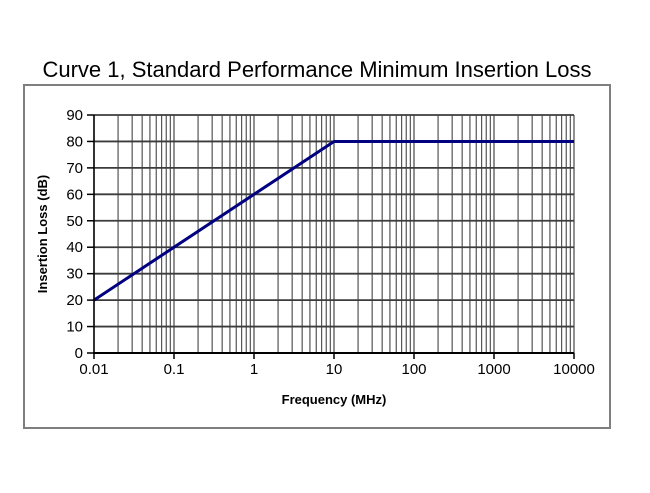 The image size is (650, 493). I want to click on x-tick-label: 0.1, so click(174, 369).